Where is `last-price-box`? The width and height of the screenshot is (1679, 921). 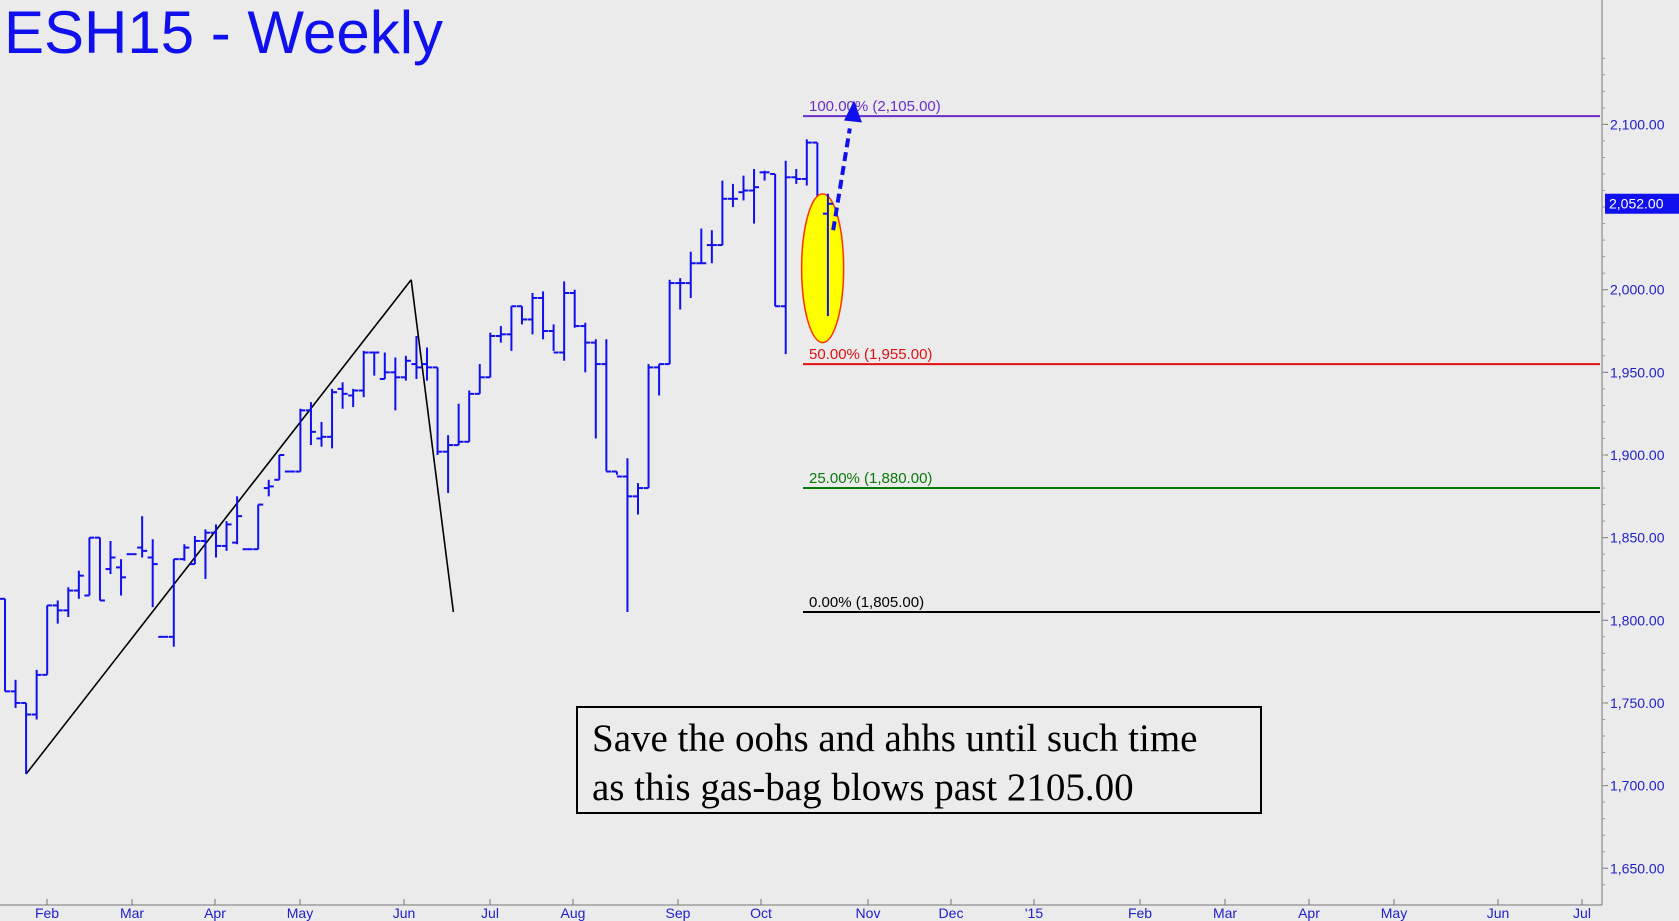 last-price-box is located at coordinates (1642, 203).